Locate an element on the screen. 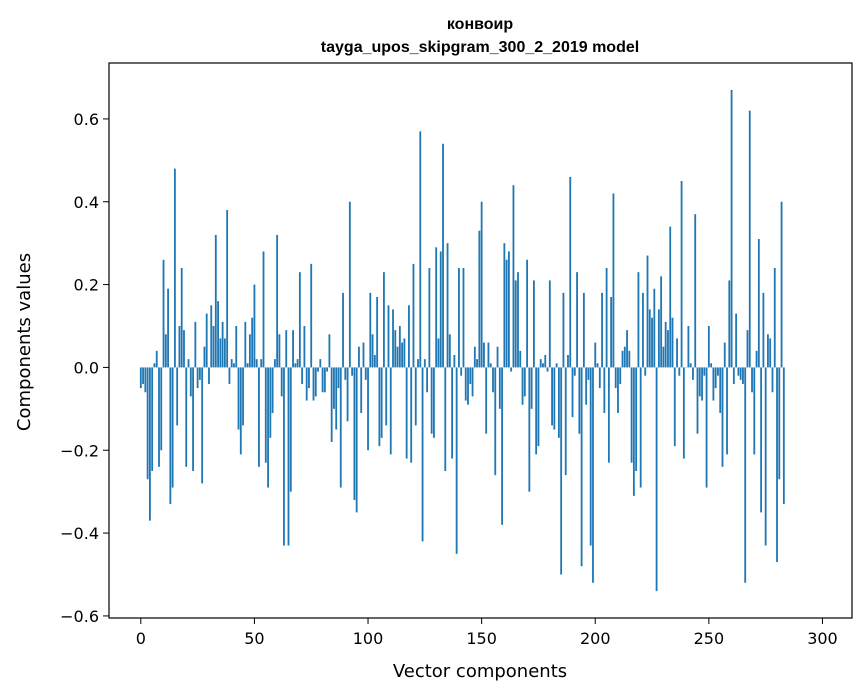  y-tick-label: −0.6 is located at coordinates (79, 616).